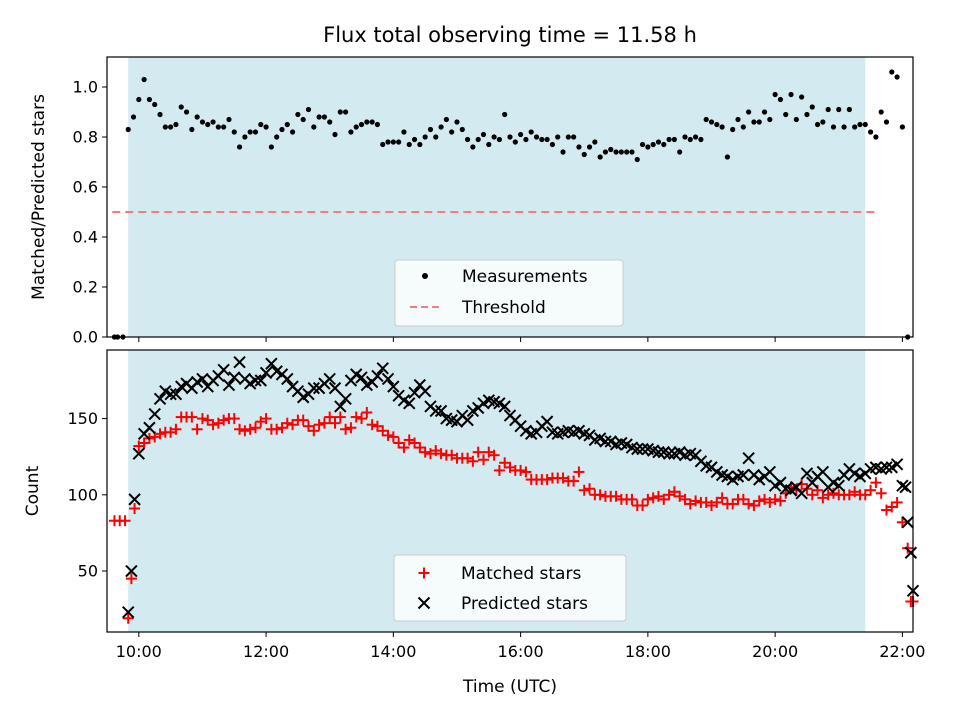 The height and width of the screenshot is (720, 960). I want to click on legend-measurements-label: Measurements, so click(525, 277).